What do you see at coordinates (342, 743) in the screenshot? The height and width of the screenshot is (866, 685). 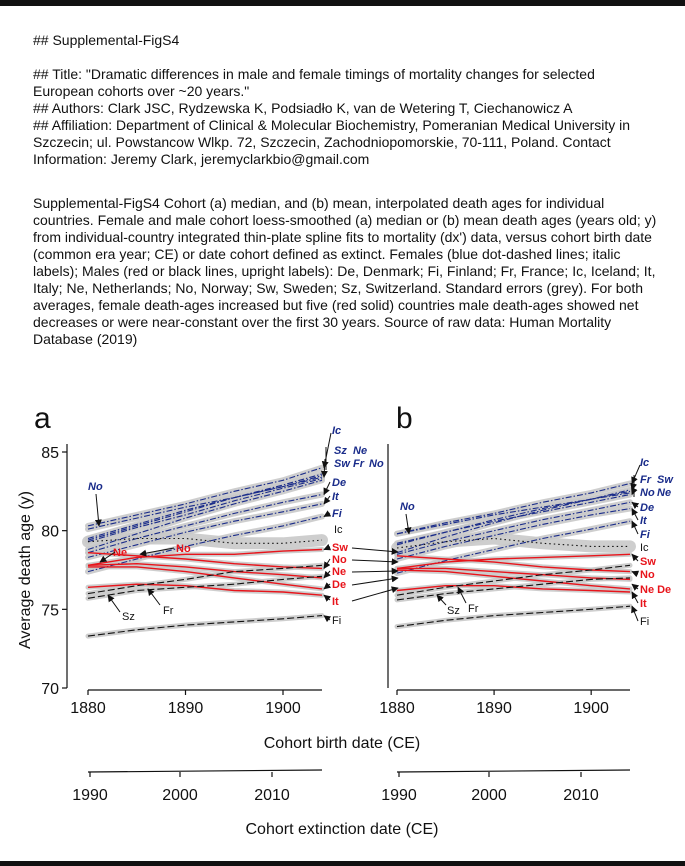 I see `x-axis-title: Cohort birth date (CE)` at bounding box center [342, 743].